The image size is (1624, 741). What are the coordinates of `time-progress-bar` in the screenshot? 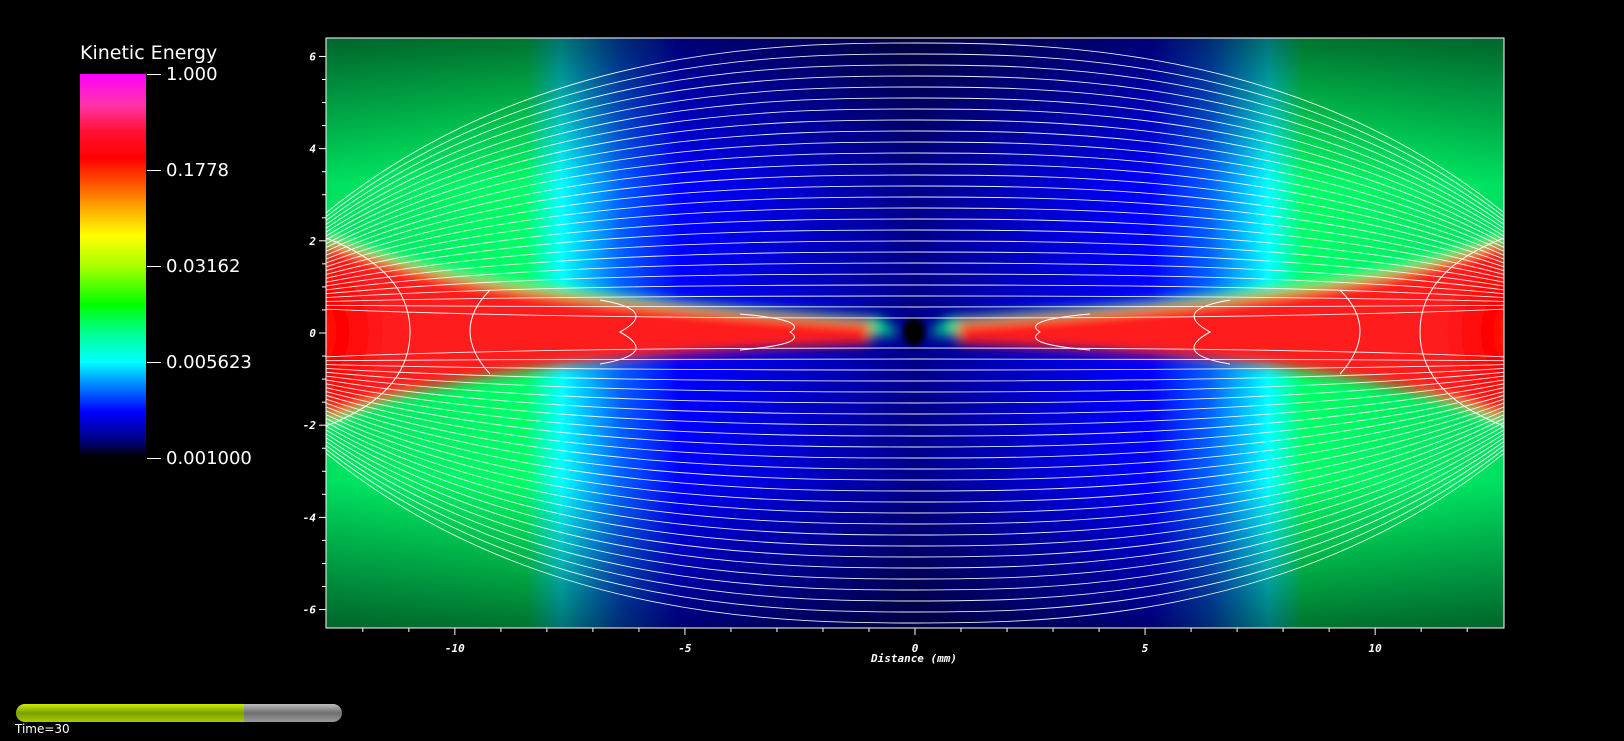 It's located at (179, 713).